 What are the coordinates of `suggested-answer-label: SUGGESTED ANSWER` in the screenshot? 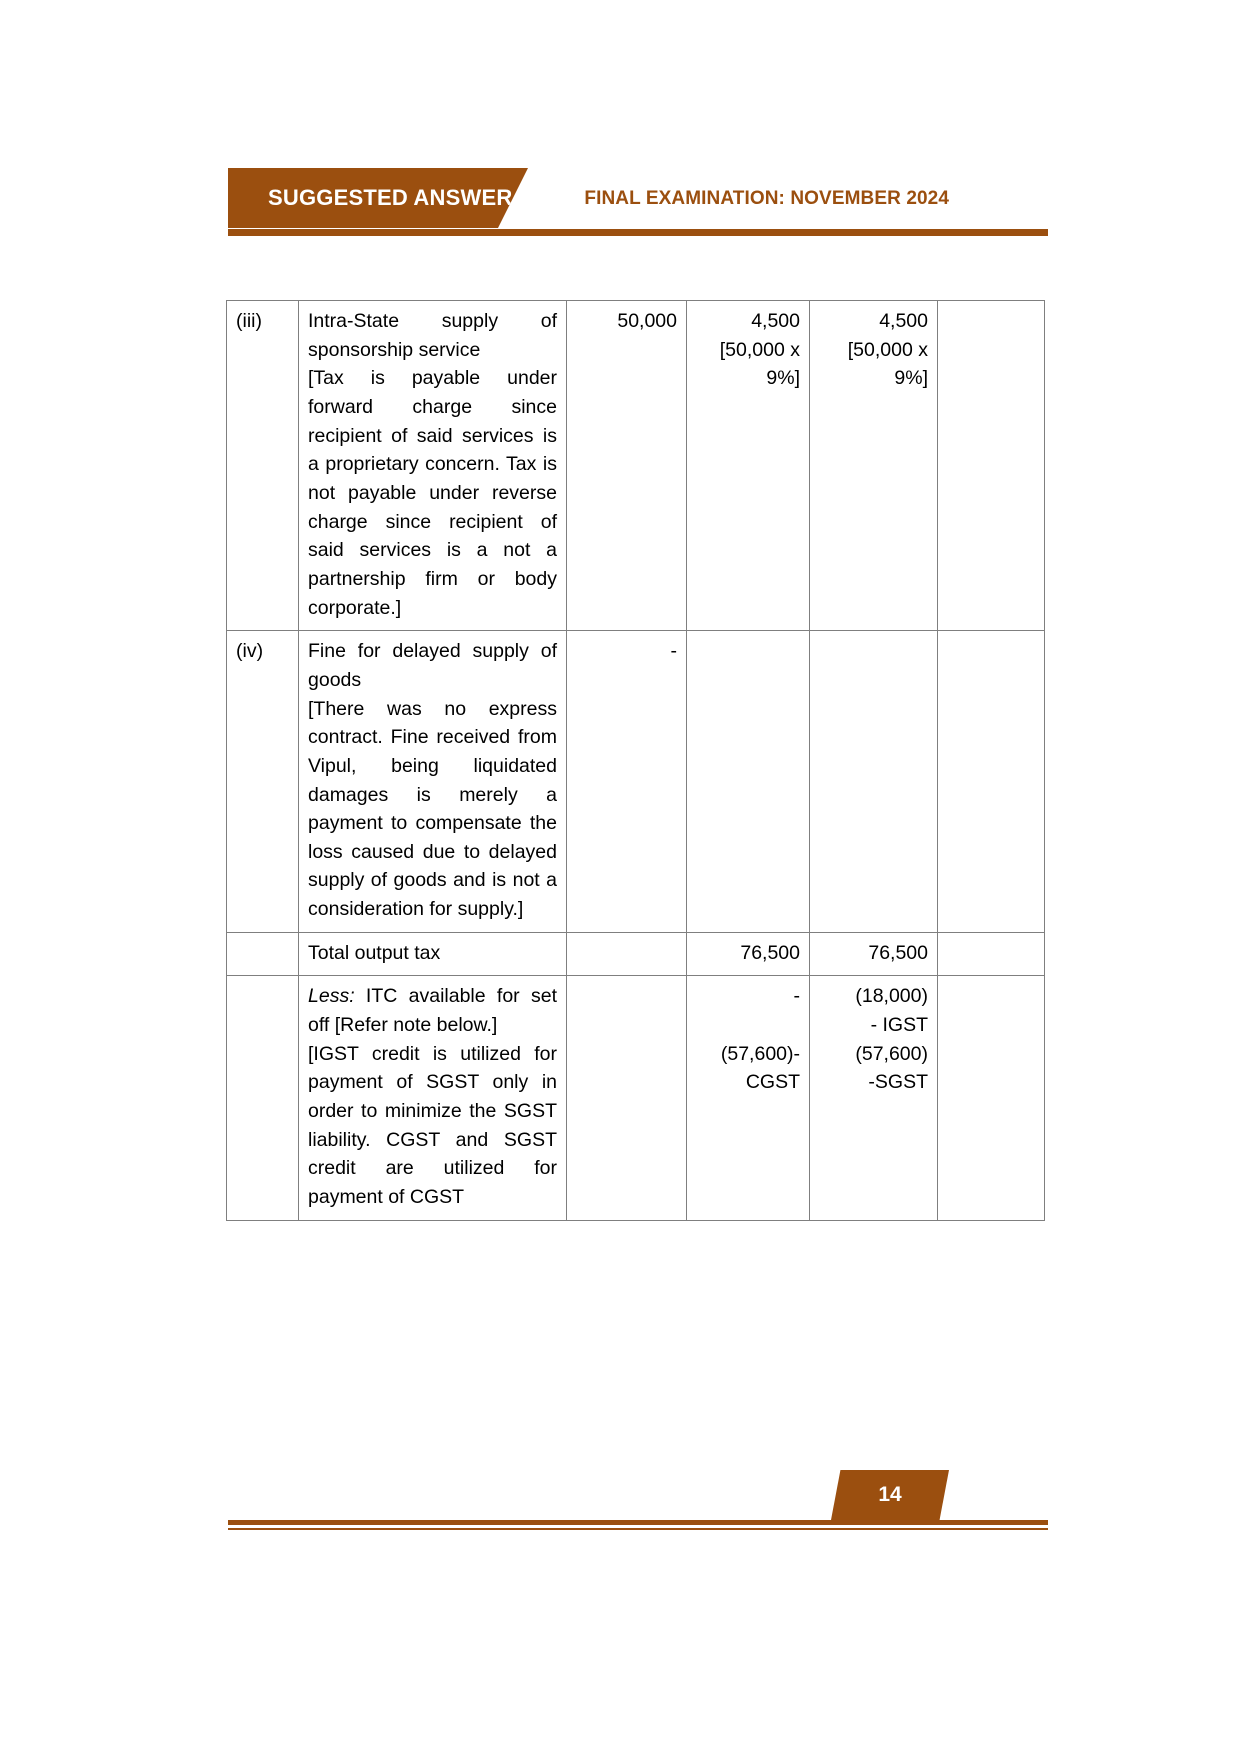 It's located at (390, 197).